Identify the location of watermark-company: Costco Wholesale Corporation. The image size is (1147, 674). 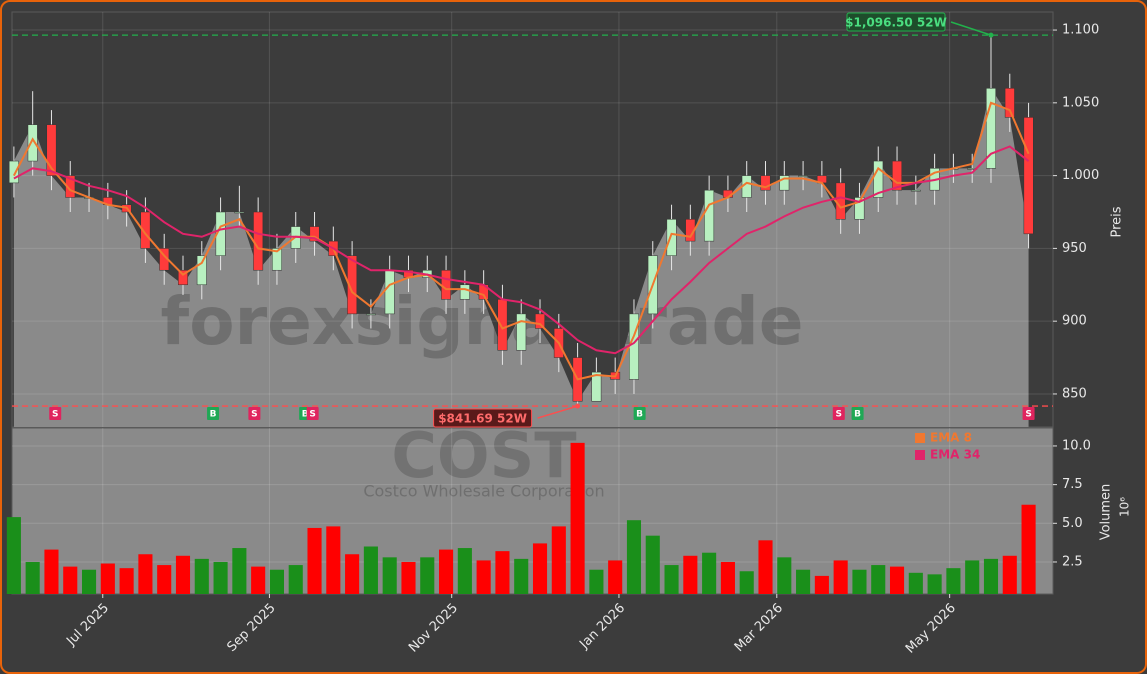
(483, 491).